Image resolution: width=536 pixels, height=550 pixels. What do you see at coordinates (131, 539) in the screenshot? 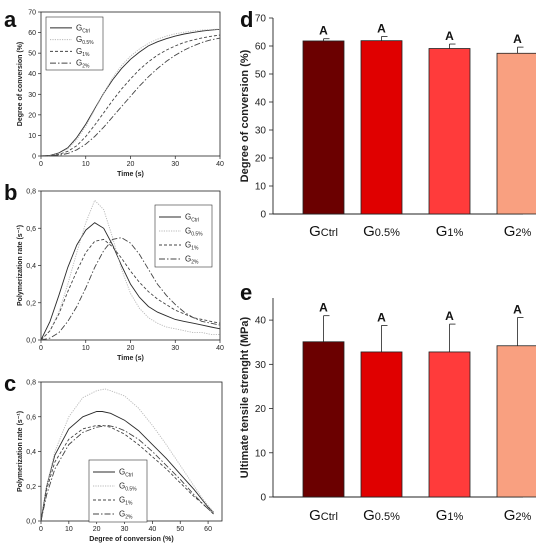
I see `x-axis-label: Degree of conversion (%)` at bounding box center [131, 539].